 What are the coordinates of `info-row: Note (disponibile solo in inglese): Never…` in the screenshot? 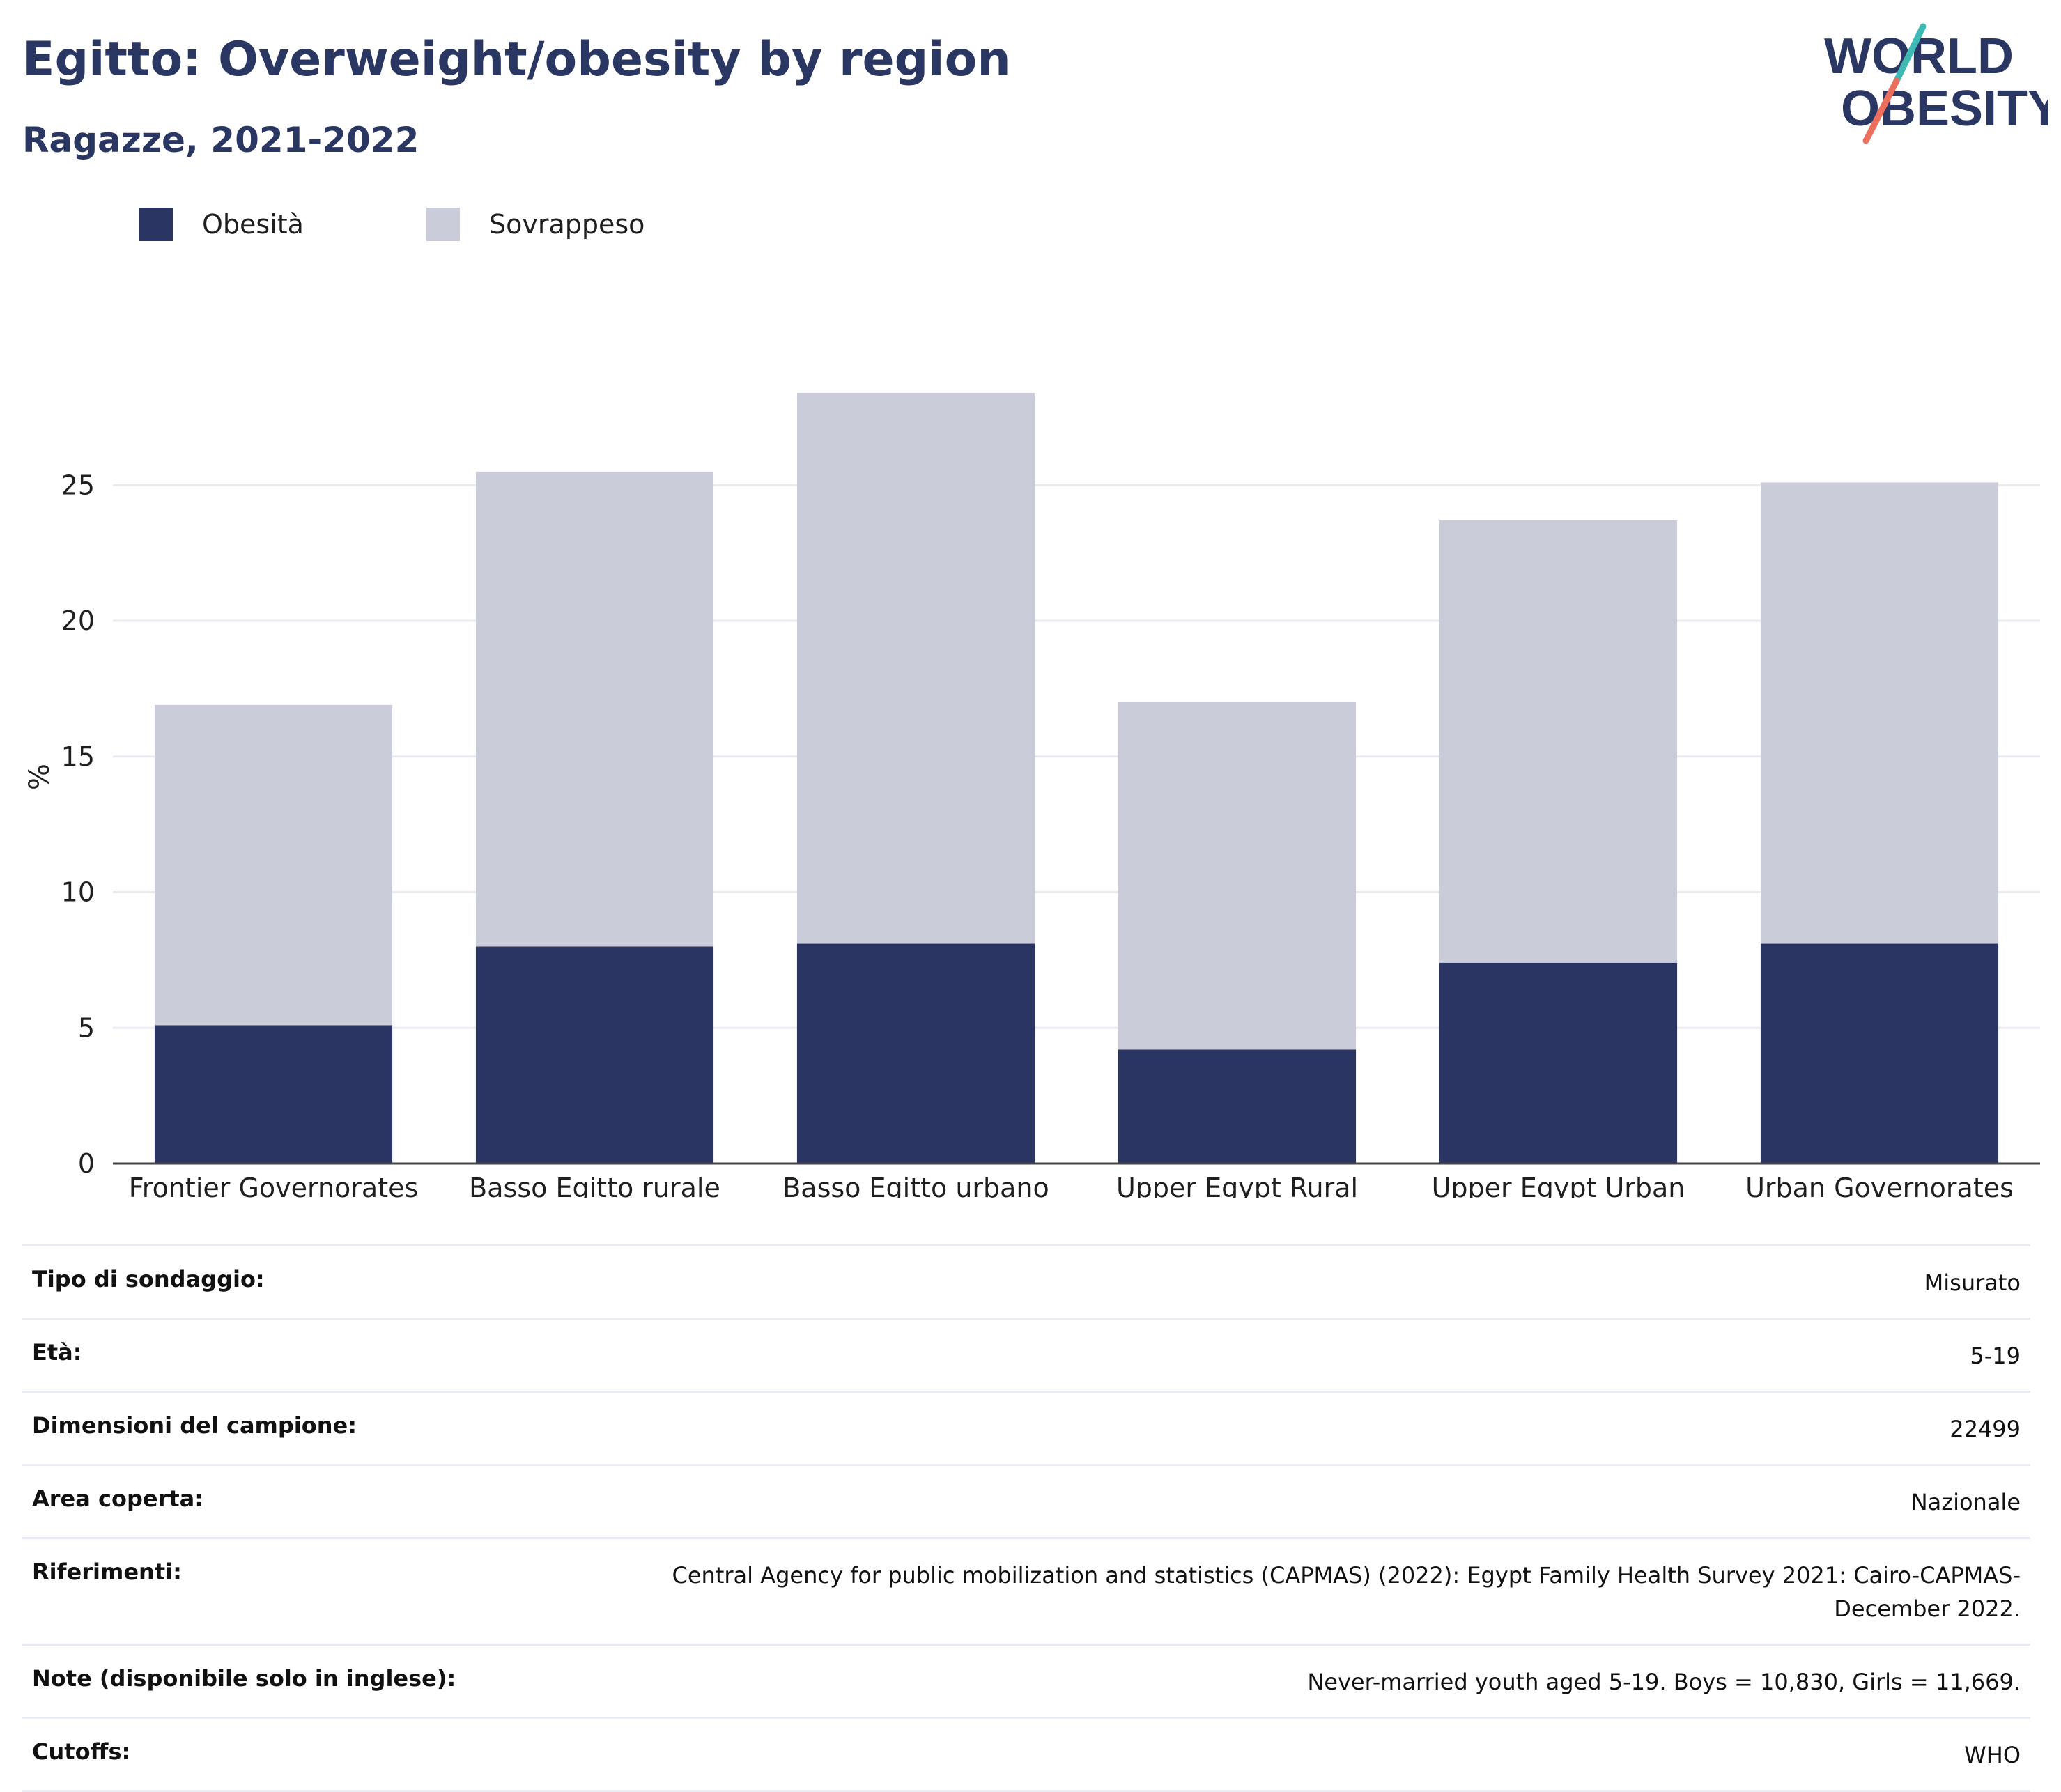 It's located at (1026, 1681).